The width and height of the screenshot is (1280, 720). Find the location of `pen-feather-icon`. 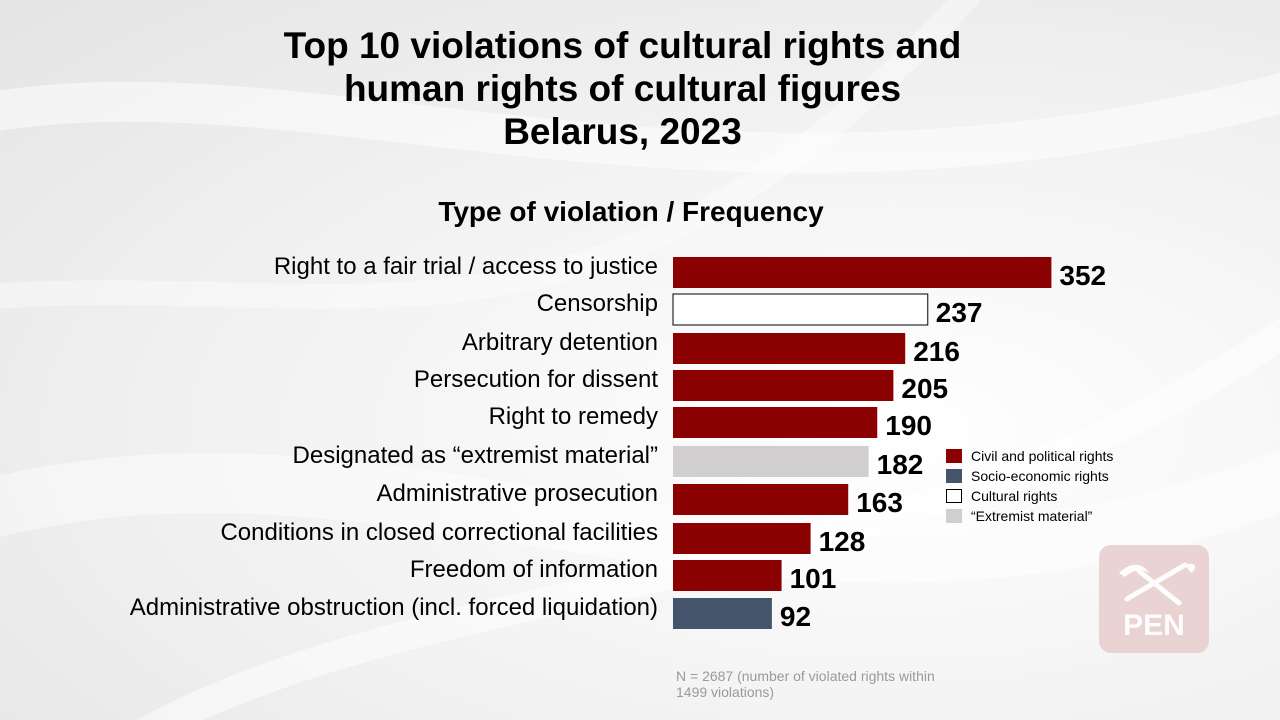

pen-feather-icon is located at coordinates (1157, 584).